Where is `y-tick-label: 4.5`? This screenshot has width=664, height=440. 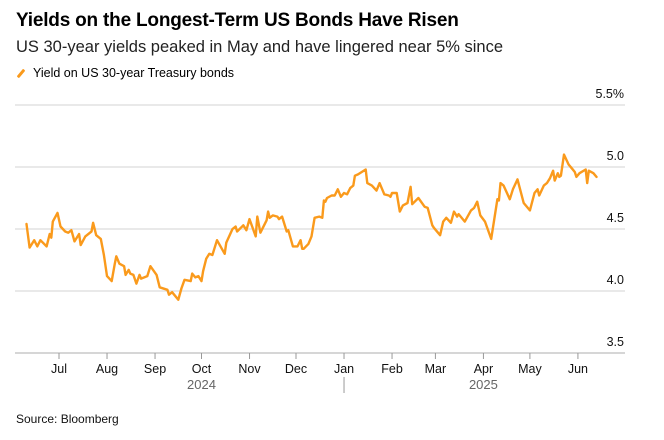 y-tick-label: 4.5 is located at coordinates (615, 218).